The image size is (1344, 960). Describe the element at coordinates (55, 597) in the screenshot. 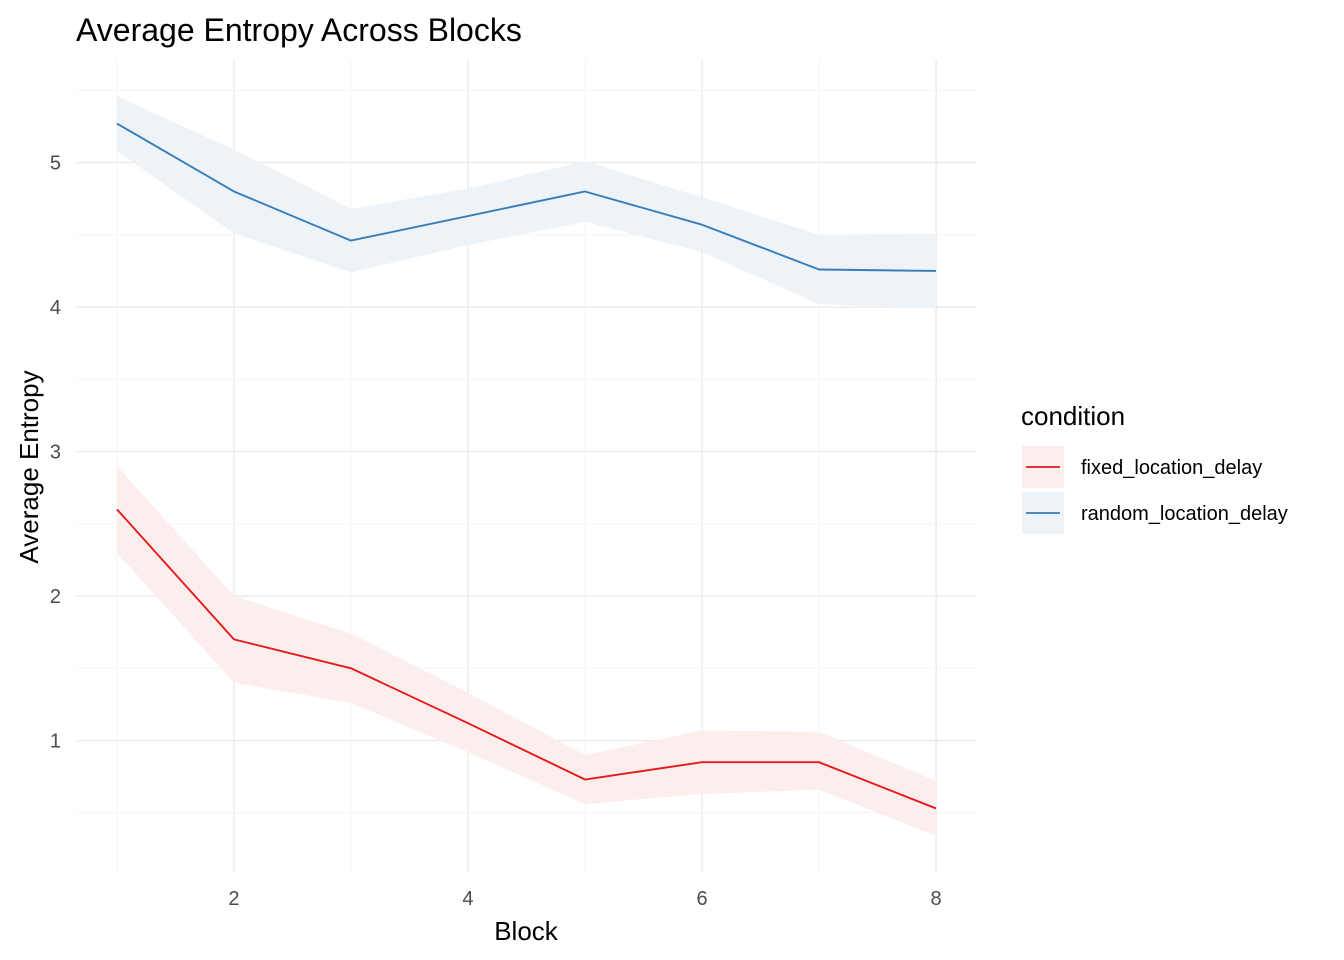

I see `y-tick-label: 2` at that location.